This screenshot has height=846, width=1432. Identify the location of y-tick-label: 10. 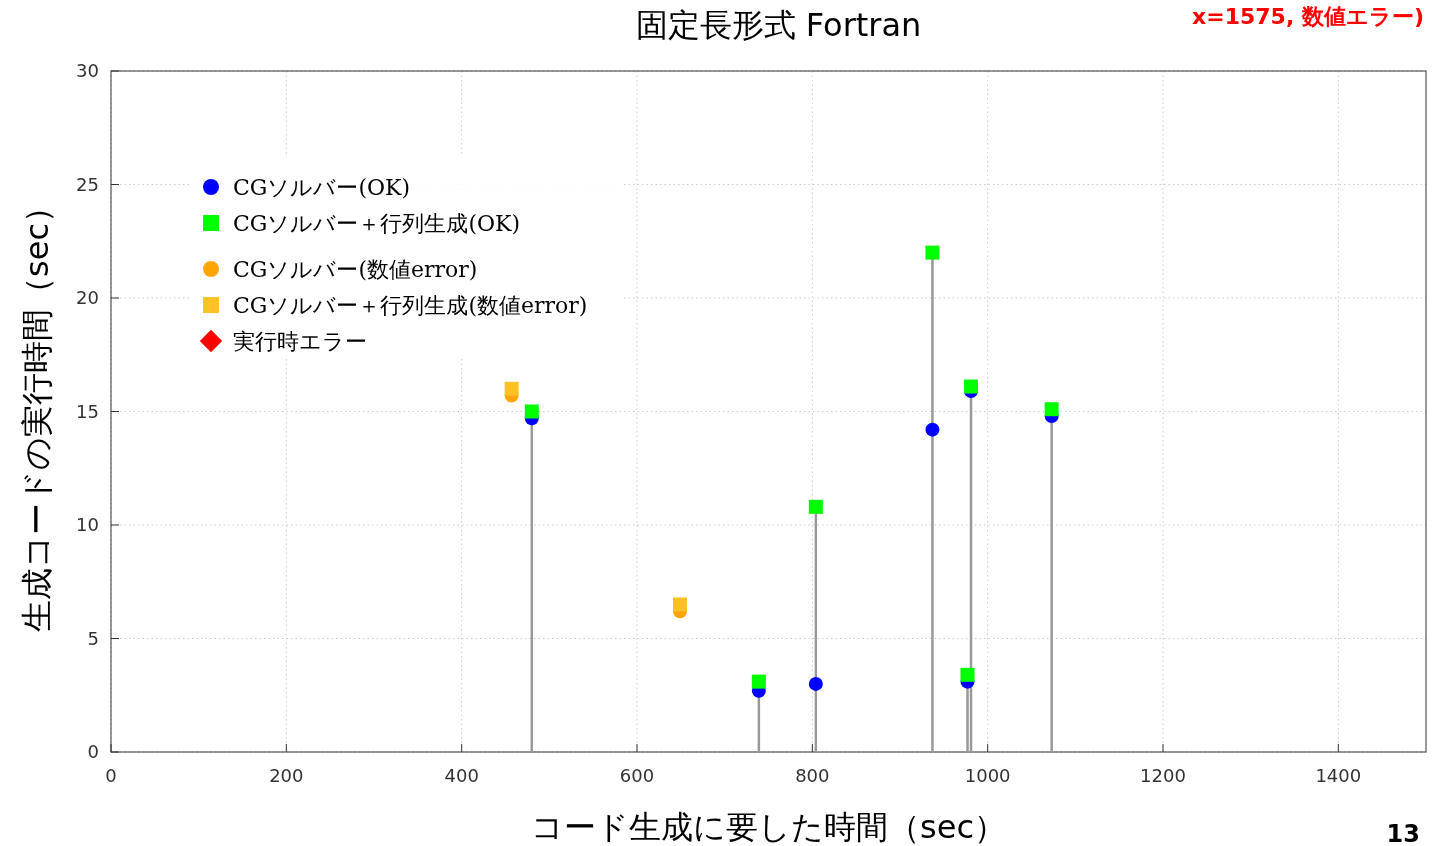
(87, 524).